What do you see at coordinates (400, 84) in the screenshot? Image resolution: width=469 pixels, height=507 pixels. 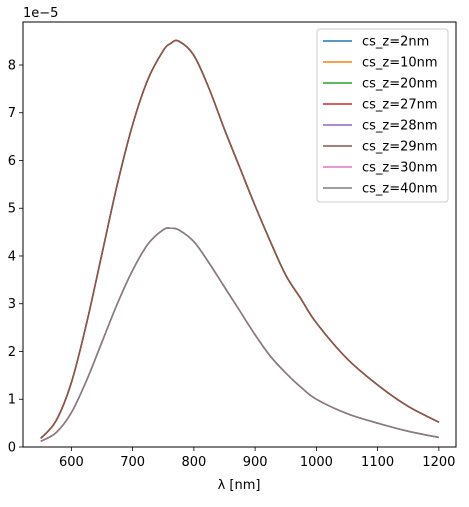 I see `legend-label: cs_z=20nm` at bounding box center [400, 84].